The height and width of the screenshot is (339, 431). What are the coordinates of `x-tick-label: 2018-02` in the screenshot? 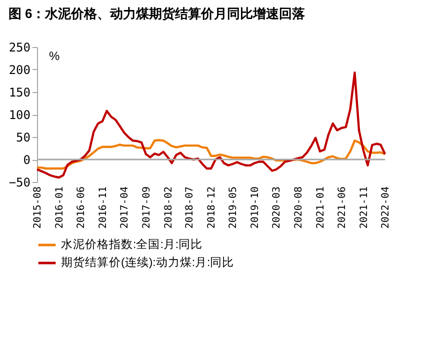 It's located at (168, 207).